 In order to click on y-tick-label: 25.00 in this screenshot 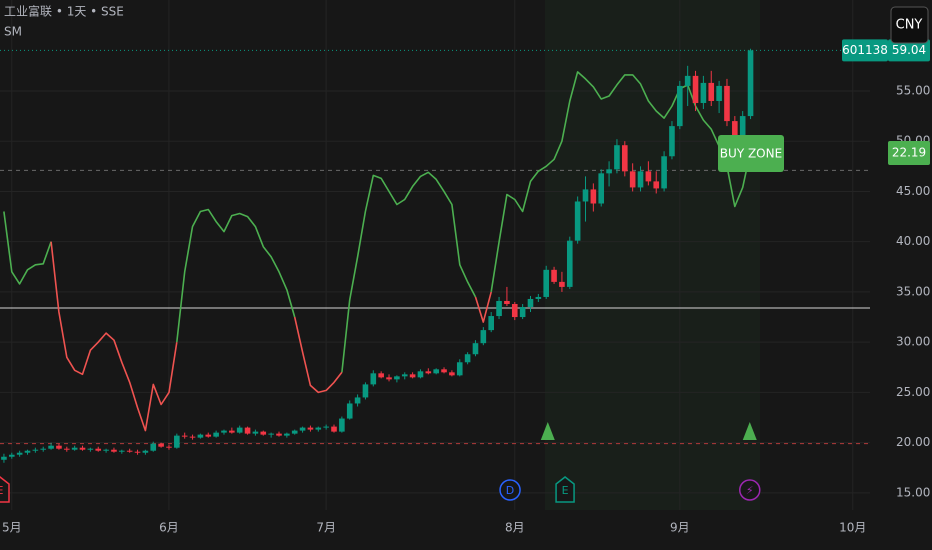, I will do `click(913, 392)`.